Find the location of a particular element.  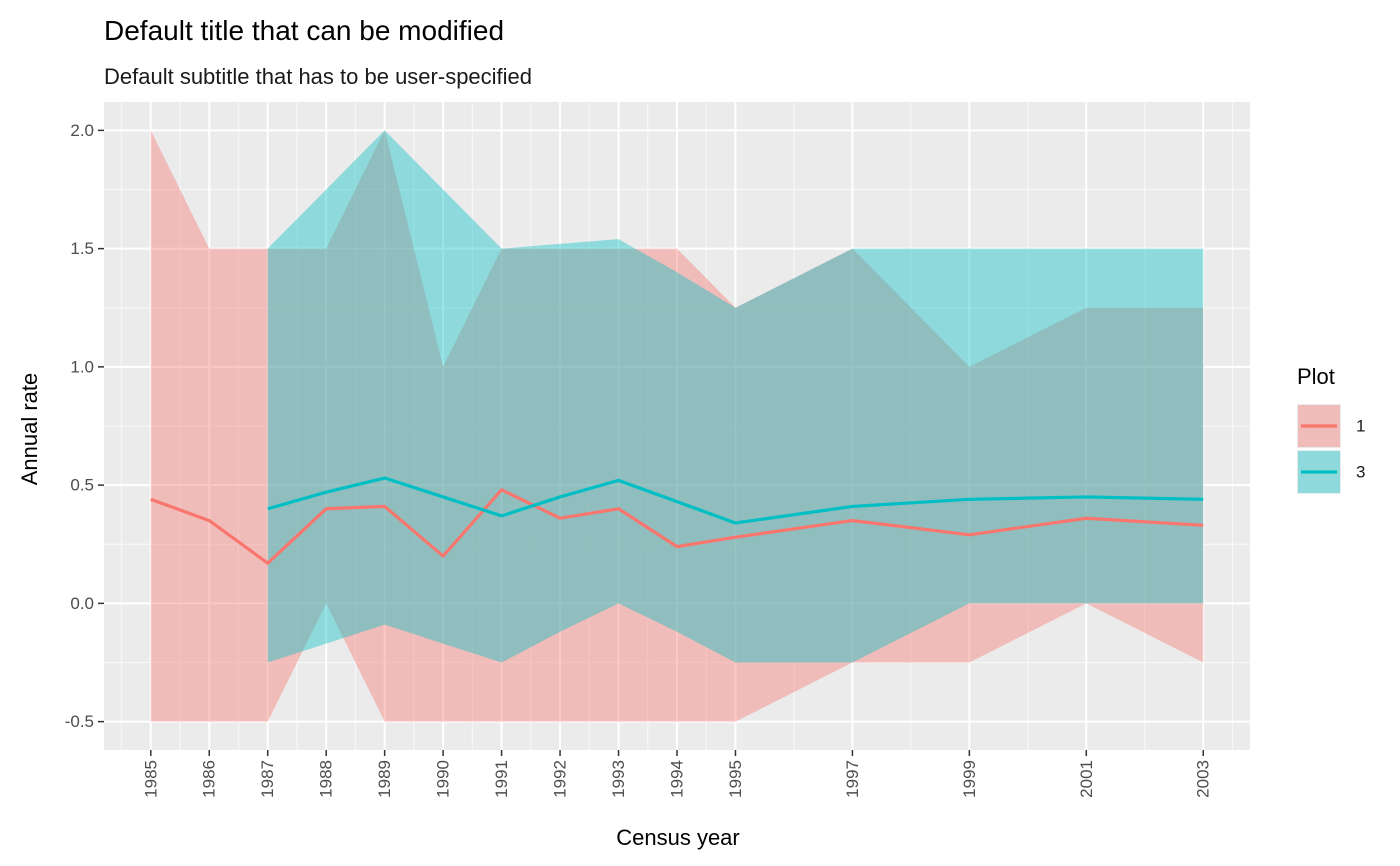

y-tick-label: 2.0 is located at coordinates (82, 130).